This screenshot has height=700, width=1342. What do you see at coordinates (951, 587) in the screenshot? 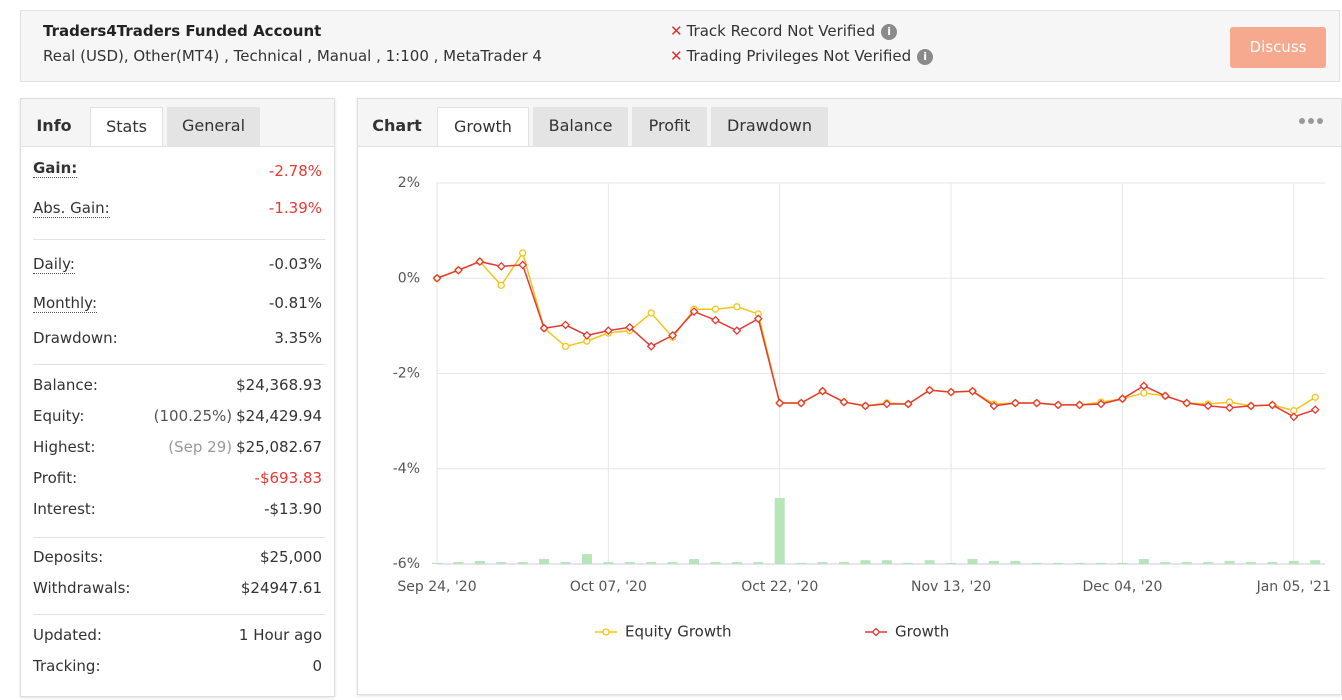
I see `x-tick-label: Nov 13, '20` at bounding box center [951, 587].